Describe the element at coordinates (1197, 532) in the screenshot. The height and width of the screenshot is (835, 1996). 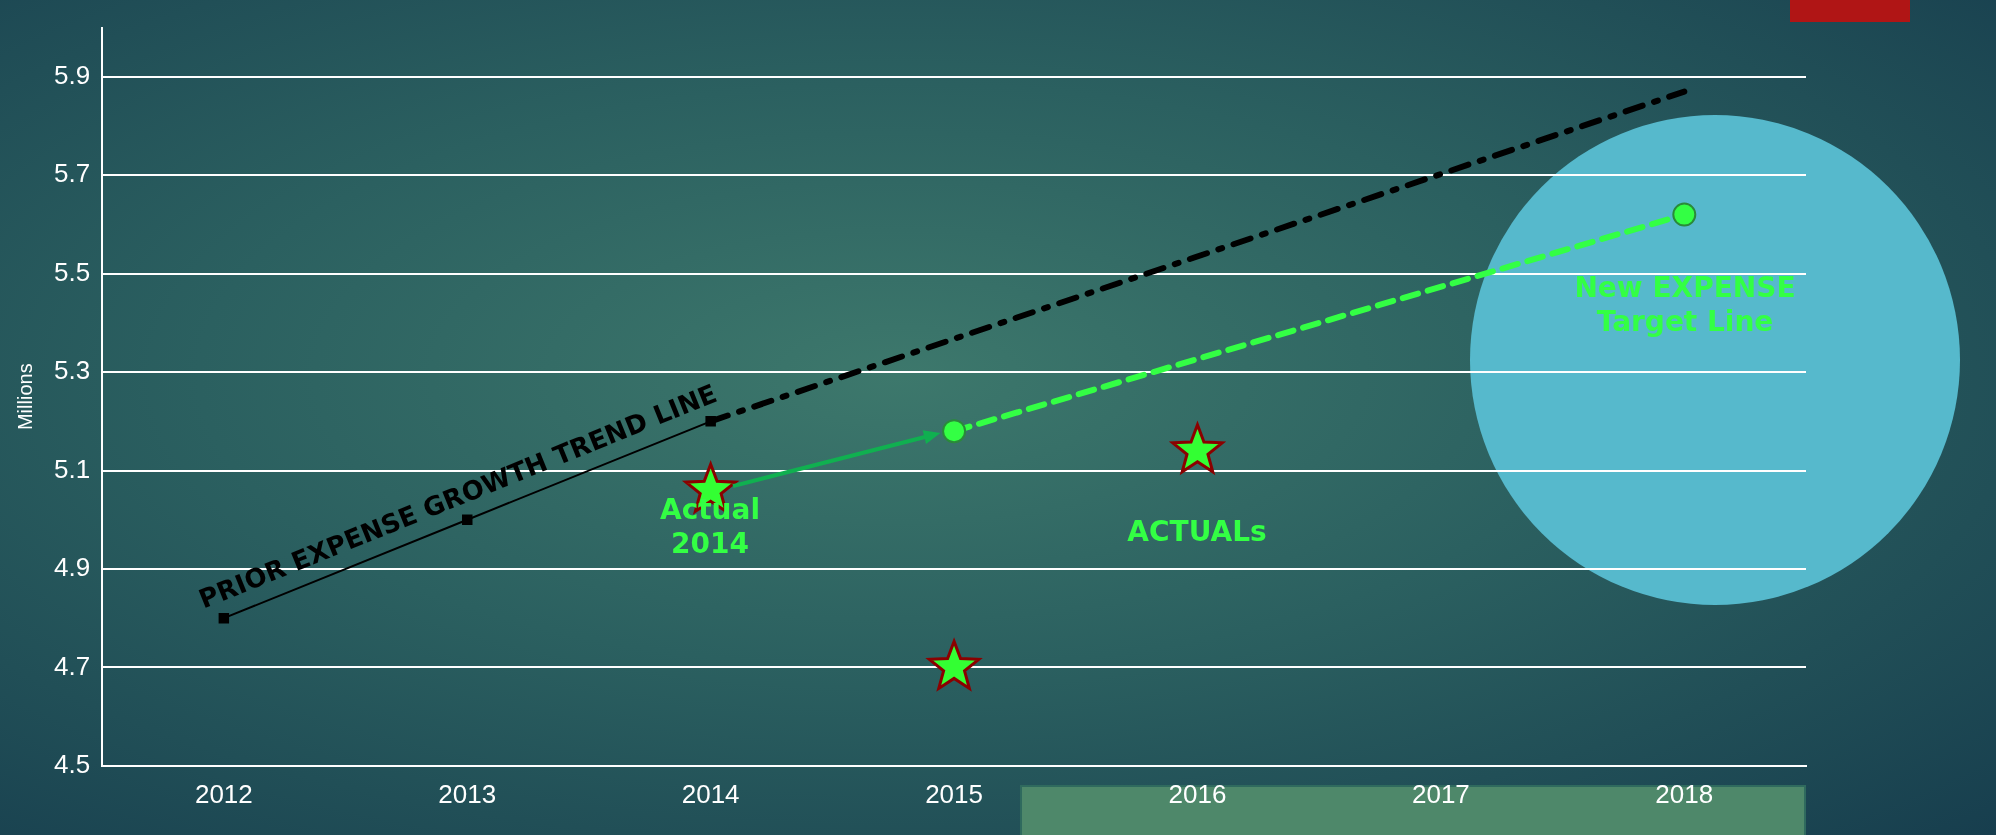
I see `annotation: ACTUALs` at that location.